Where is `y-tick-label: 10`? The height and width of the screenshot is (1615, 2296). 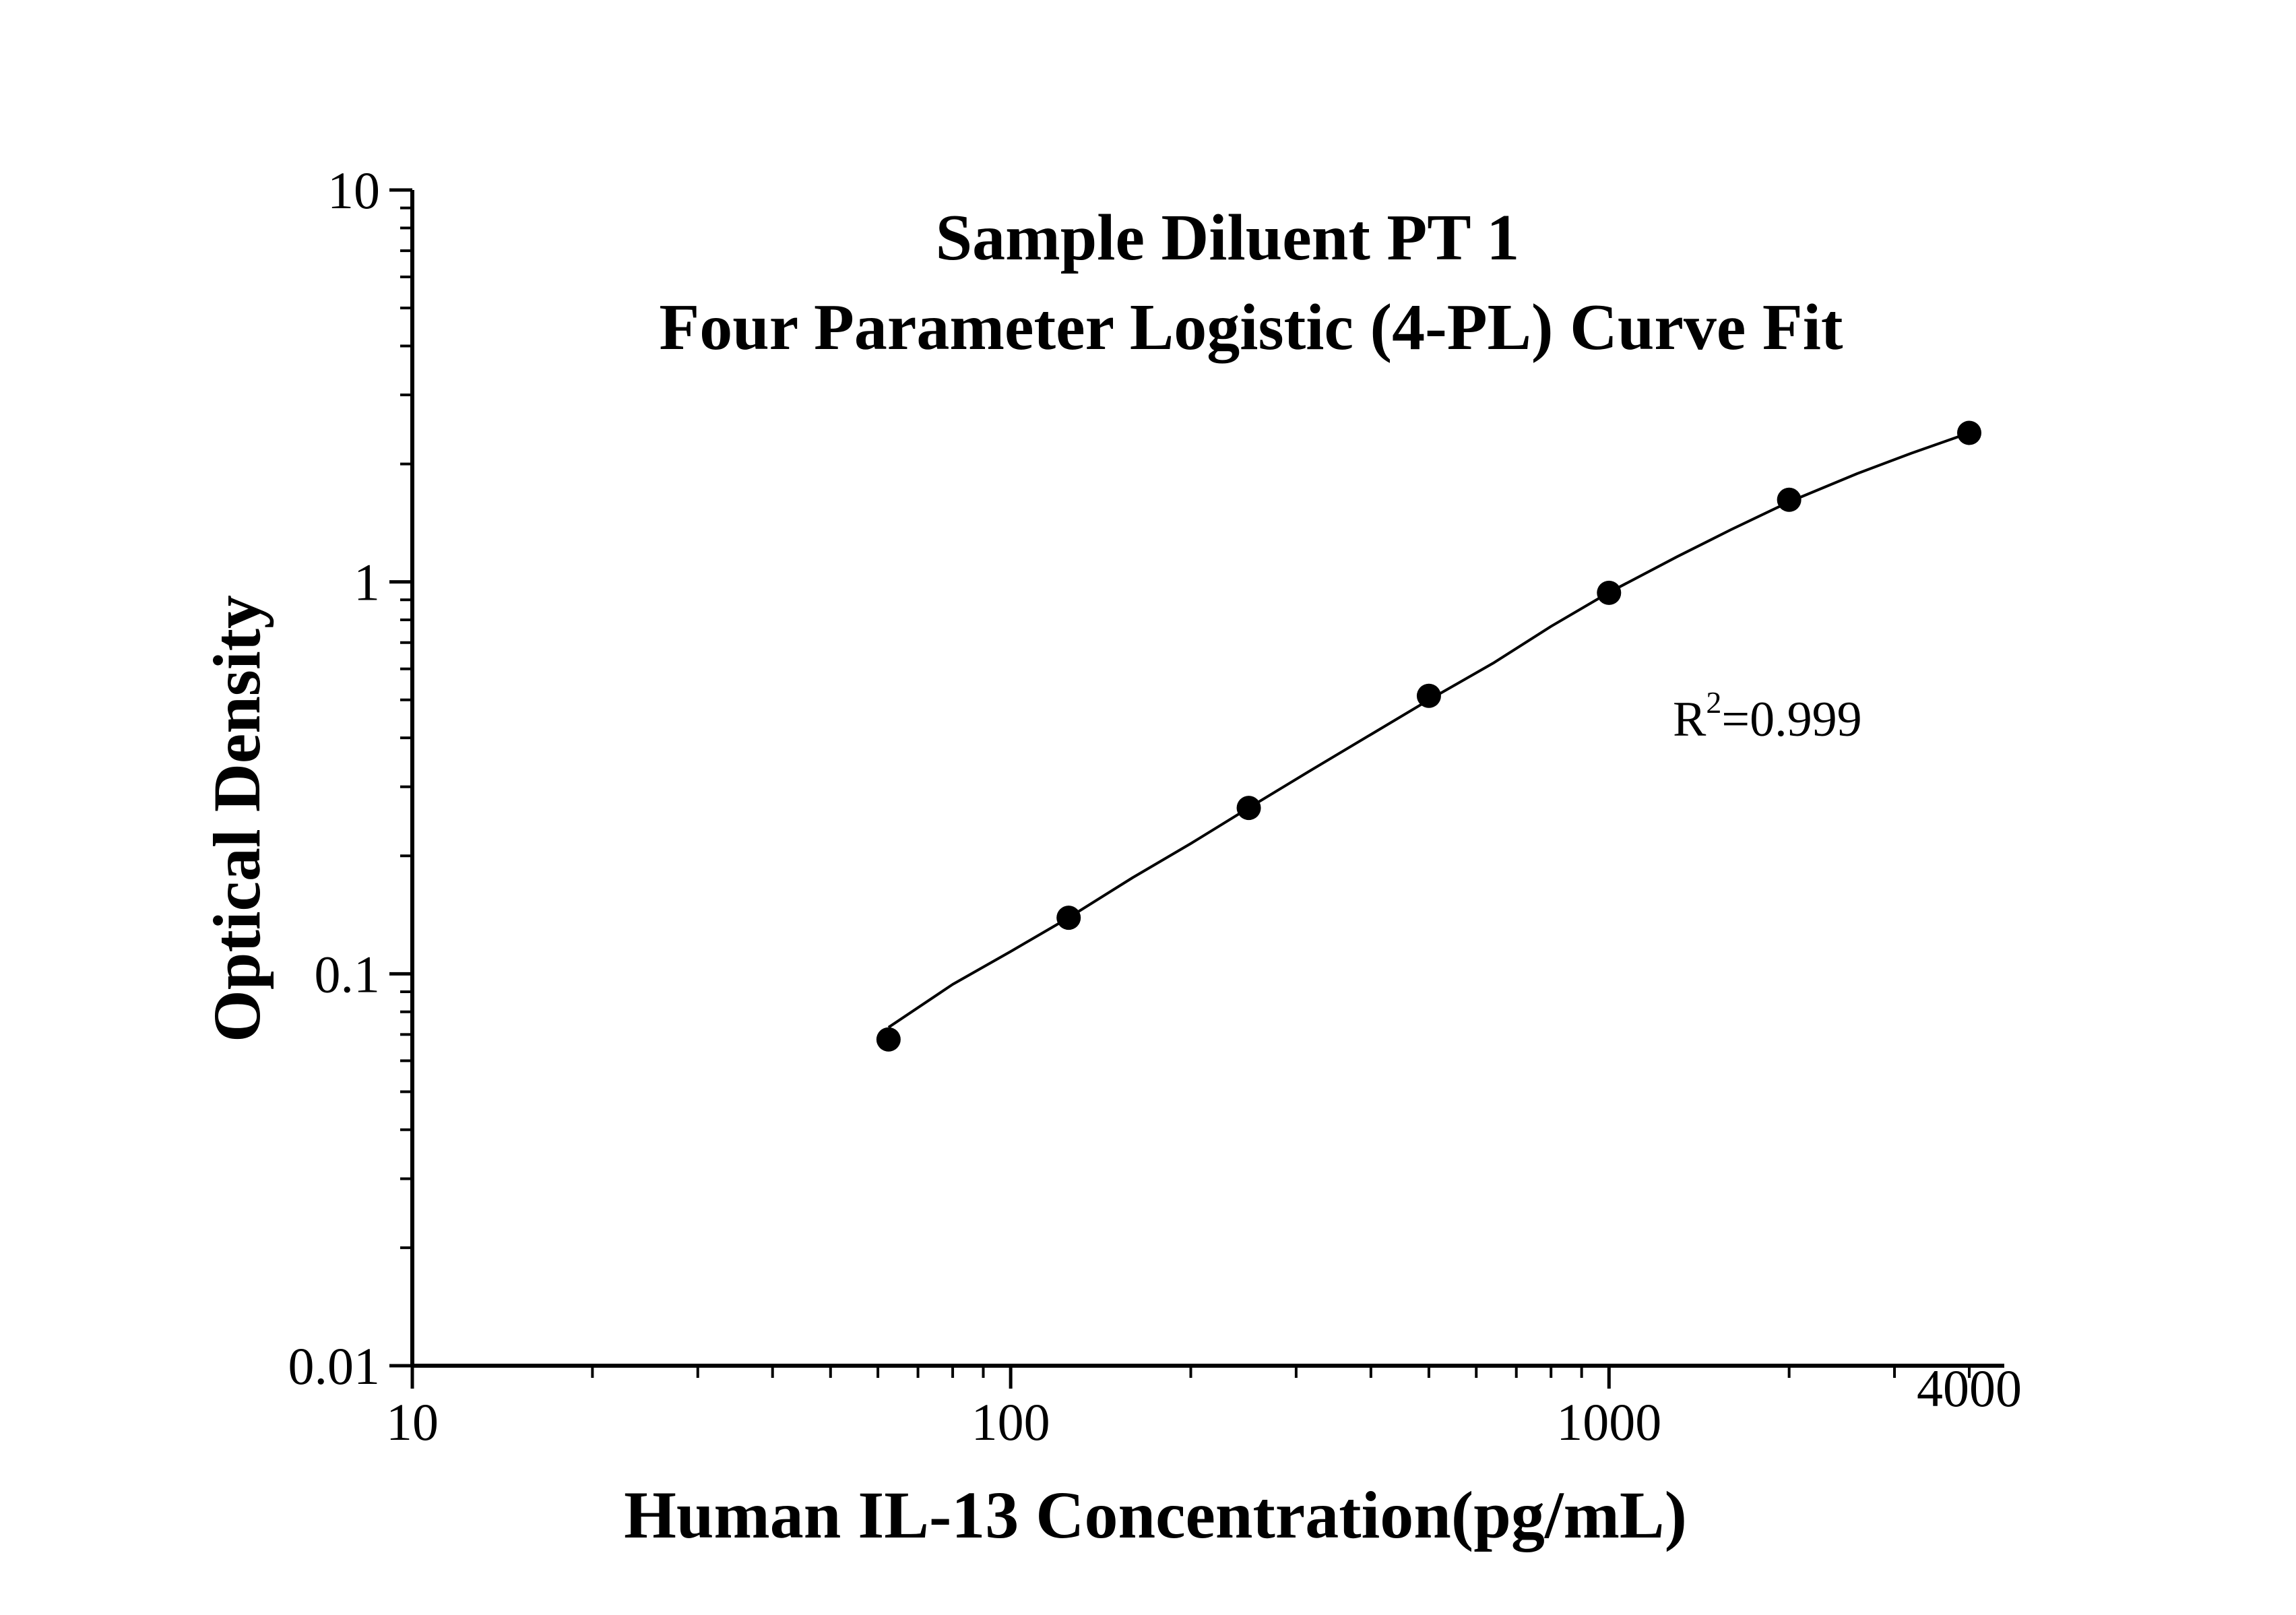
y-tick-label: 10 is located at coordinates (353, 190).